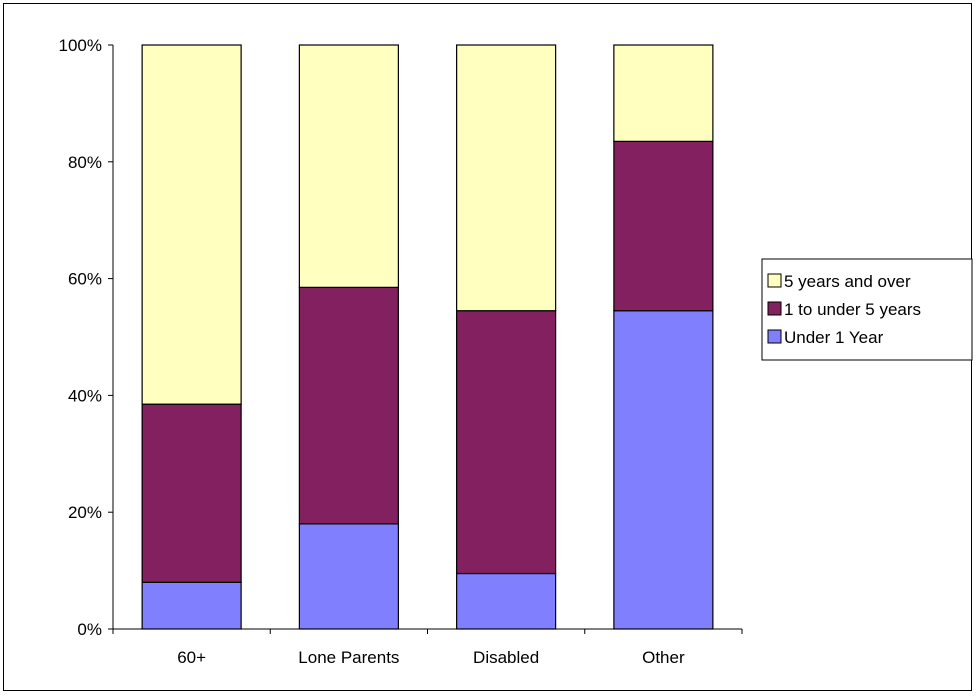  What do you see at coordinates (85, 395) in the screenshot?
I see `y-tick-label: 40%` at bounding box center [85, 395].